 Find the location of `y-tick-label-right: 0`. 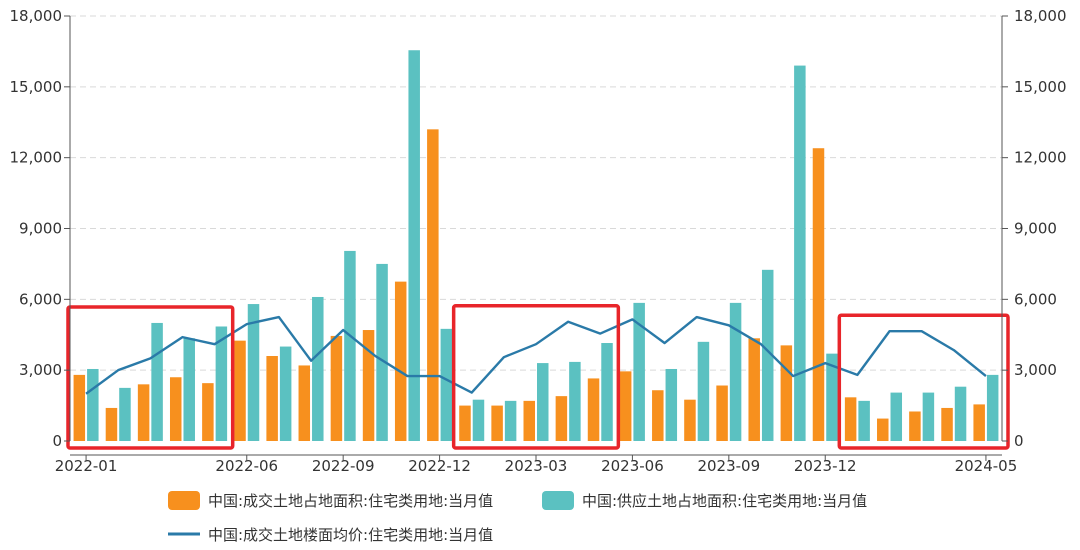

y-tick-label-right: 0 is located at coordinates (1019, 441).